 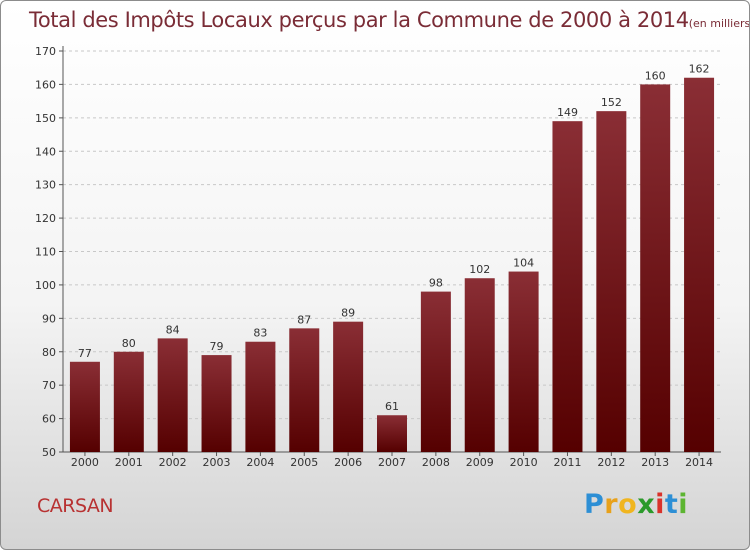 What do you see at coordinates (611, 462) in the screenshot?
I see `x-tick-label: 2012` at bounding box center [611, 462].